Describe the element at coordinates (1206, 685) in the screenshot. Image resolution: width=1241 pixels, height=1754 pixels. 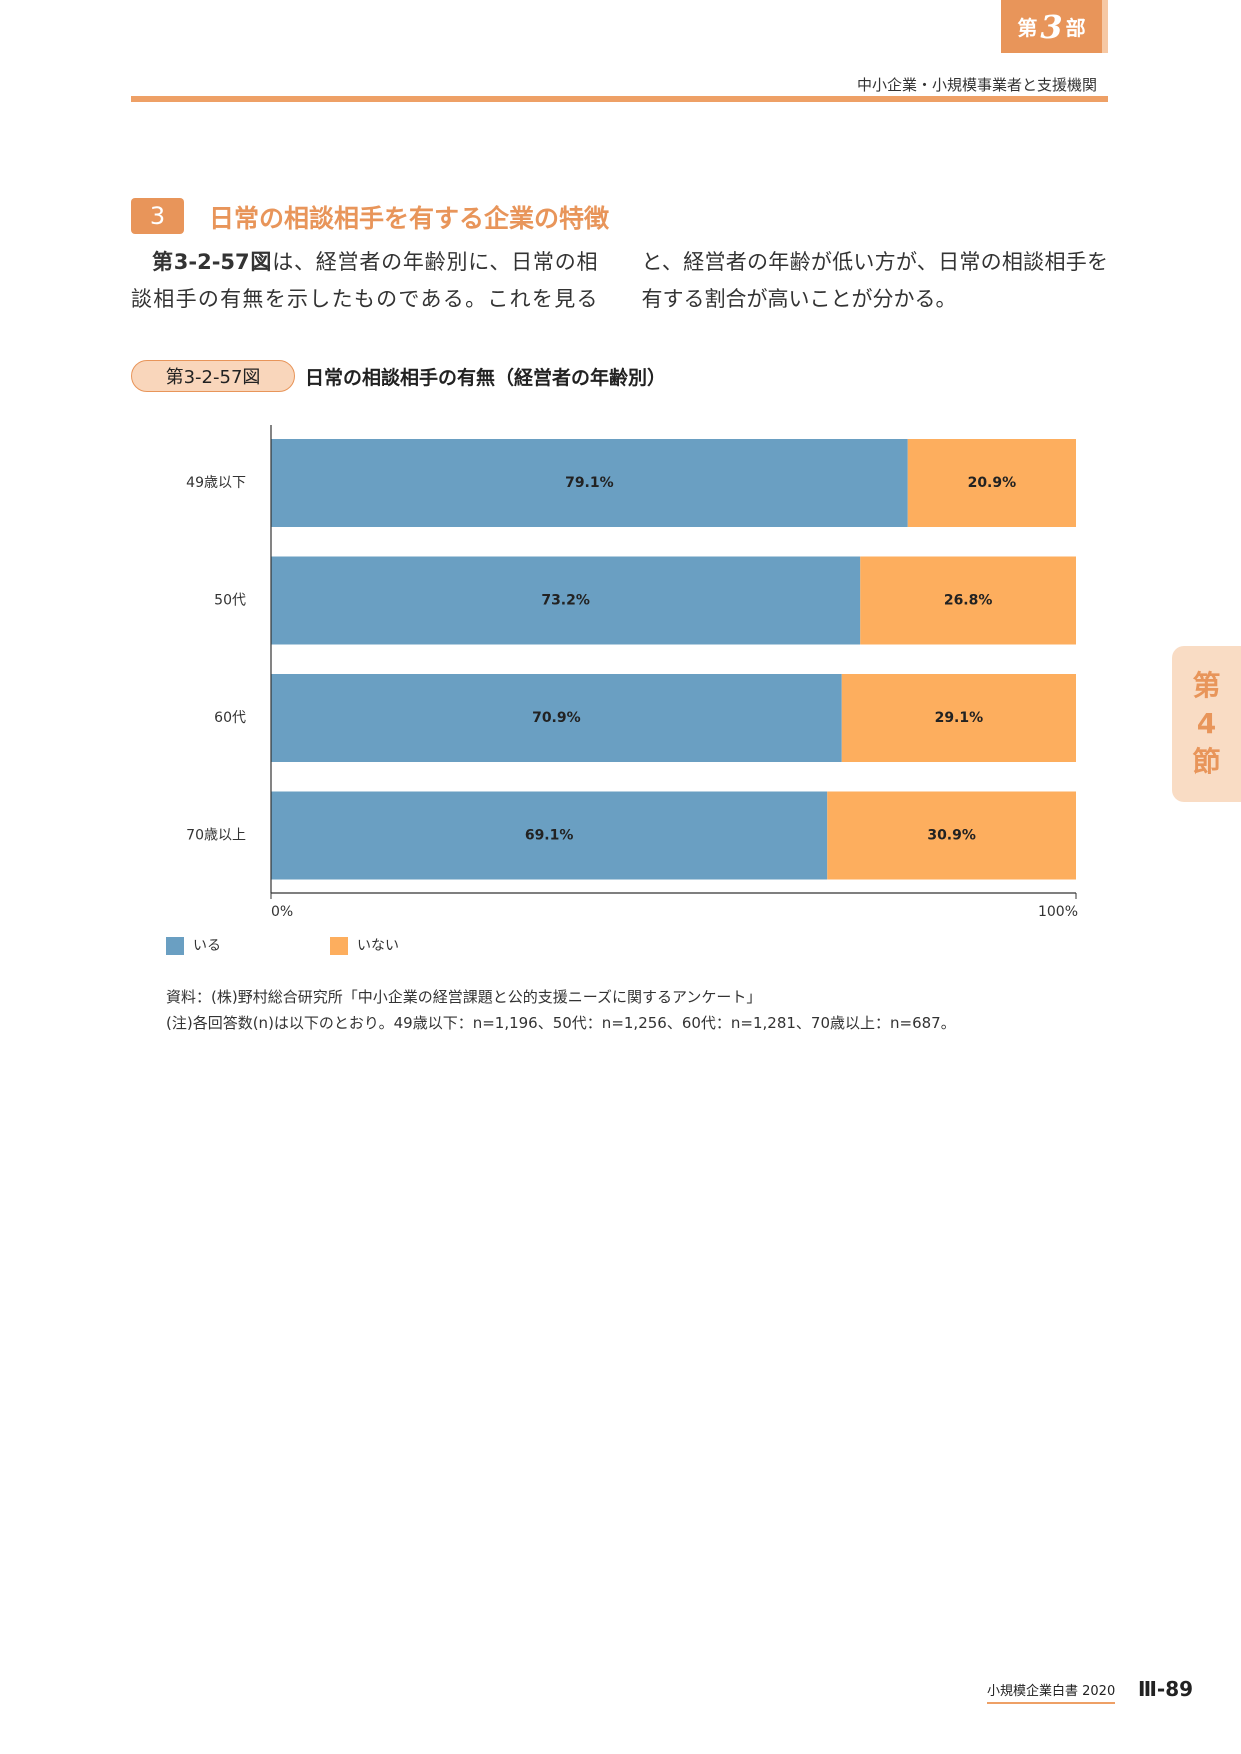
I see `side-prefix: 第` at that location.